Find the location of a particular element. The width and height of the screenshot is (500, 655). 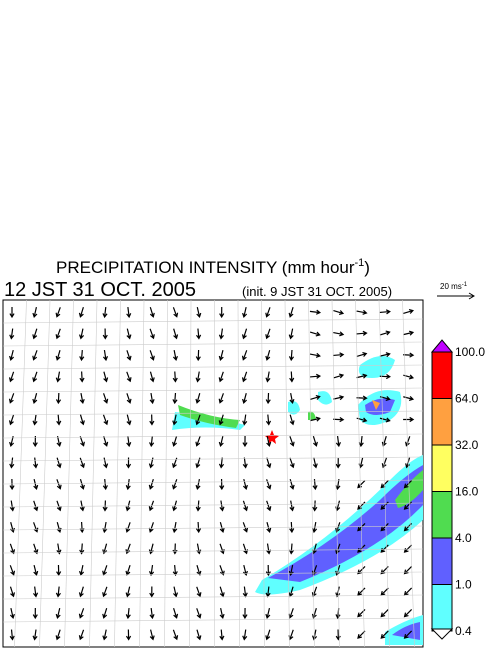

scale-arrow is located at coordinates (456, 296).